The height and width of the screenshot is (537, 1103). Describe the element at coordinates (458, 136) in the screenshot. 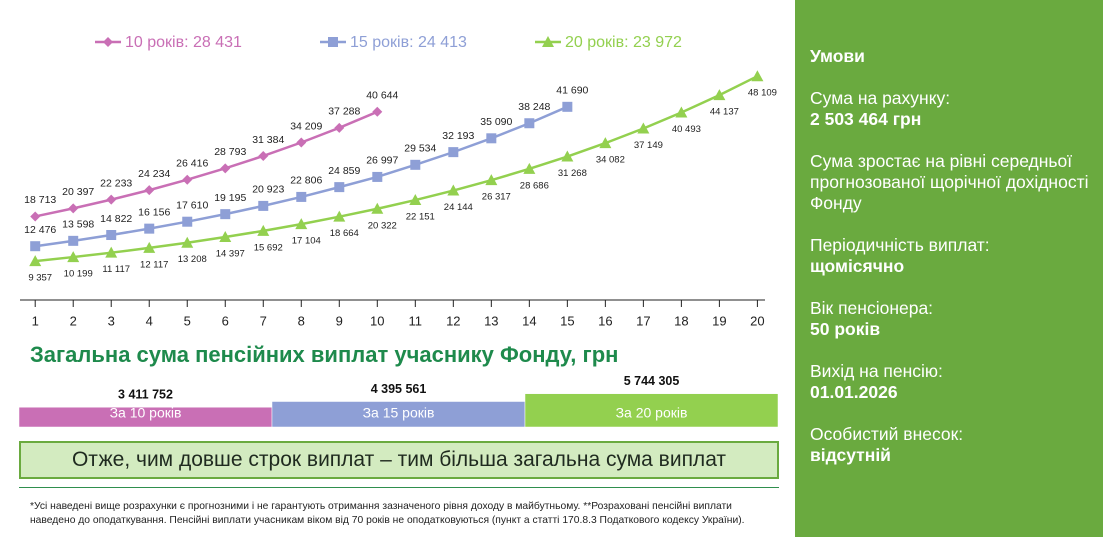

I see `data-label: 32 193` at that location.